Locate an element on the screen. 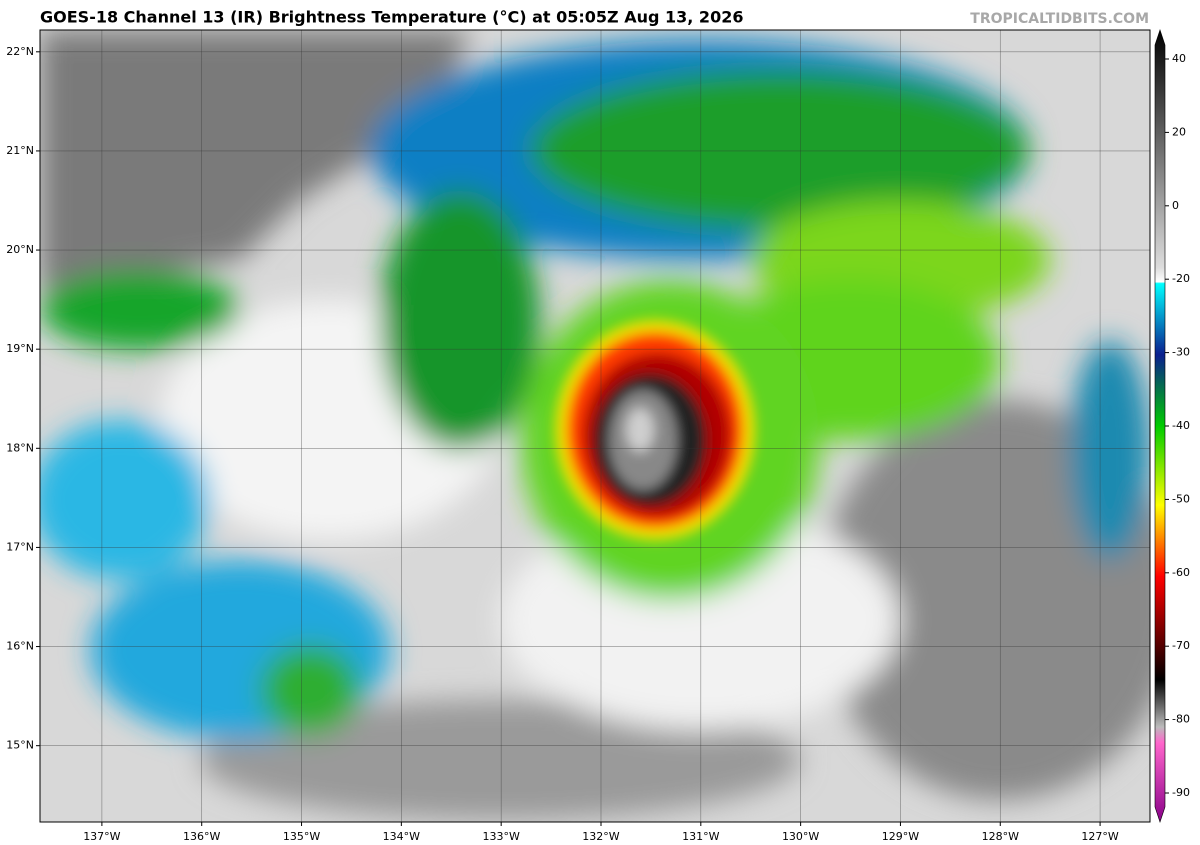 Image resolution: width=1200 pixels, height=845 pixels. colorbar-label: -90 is located at coordinates (1181, 792).